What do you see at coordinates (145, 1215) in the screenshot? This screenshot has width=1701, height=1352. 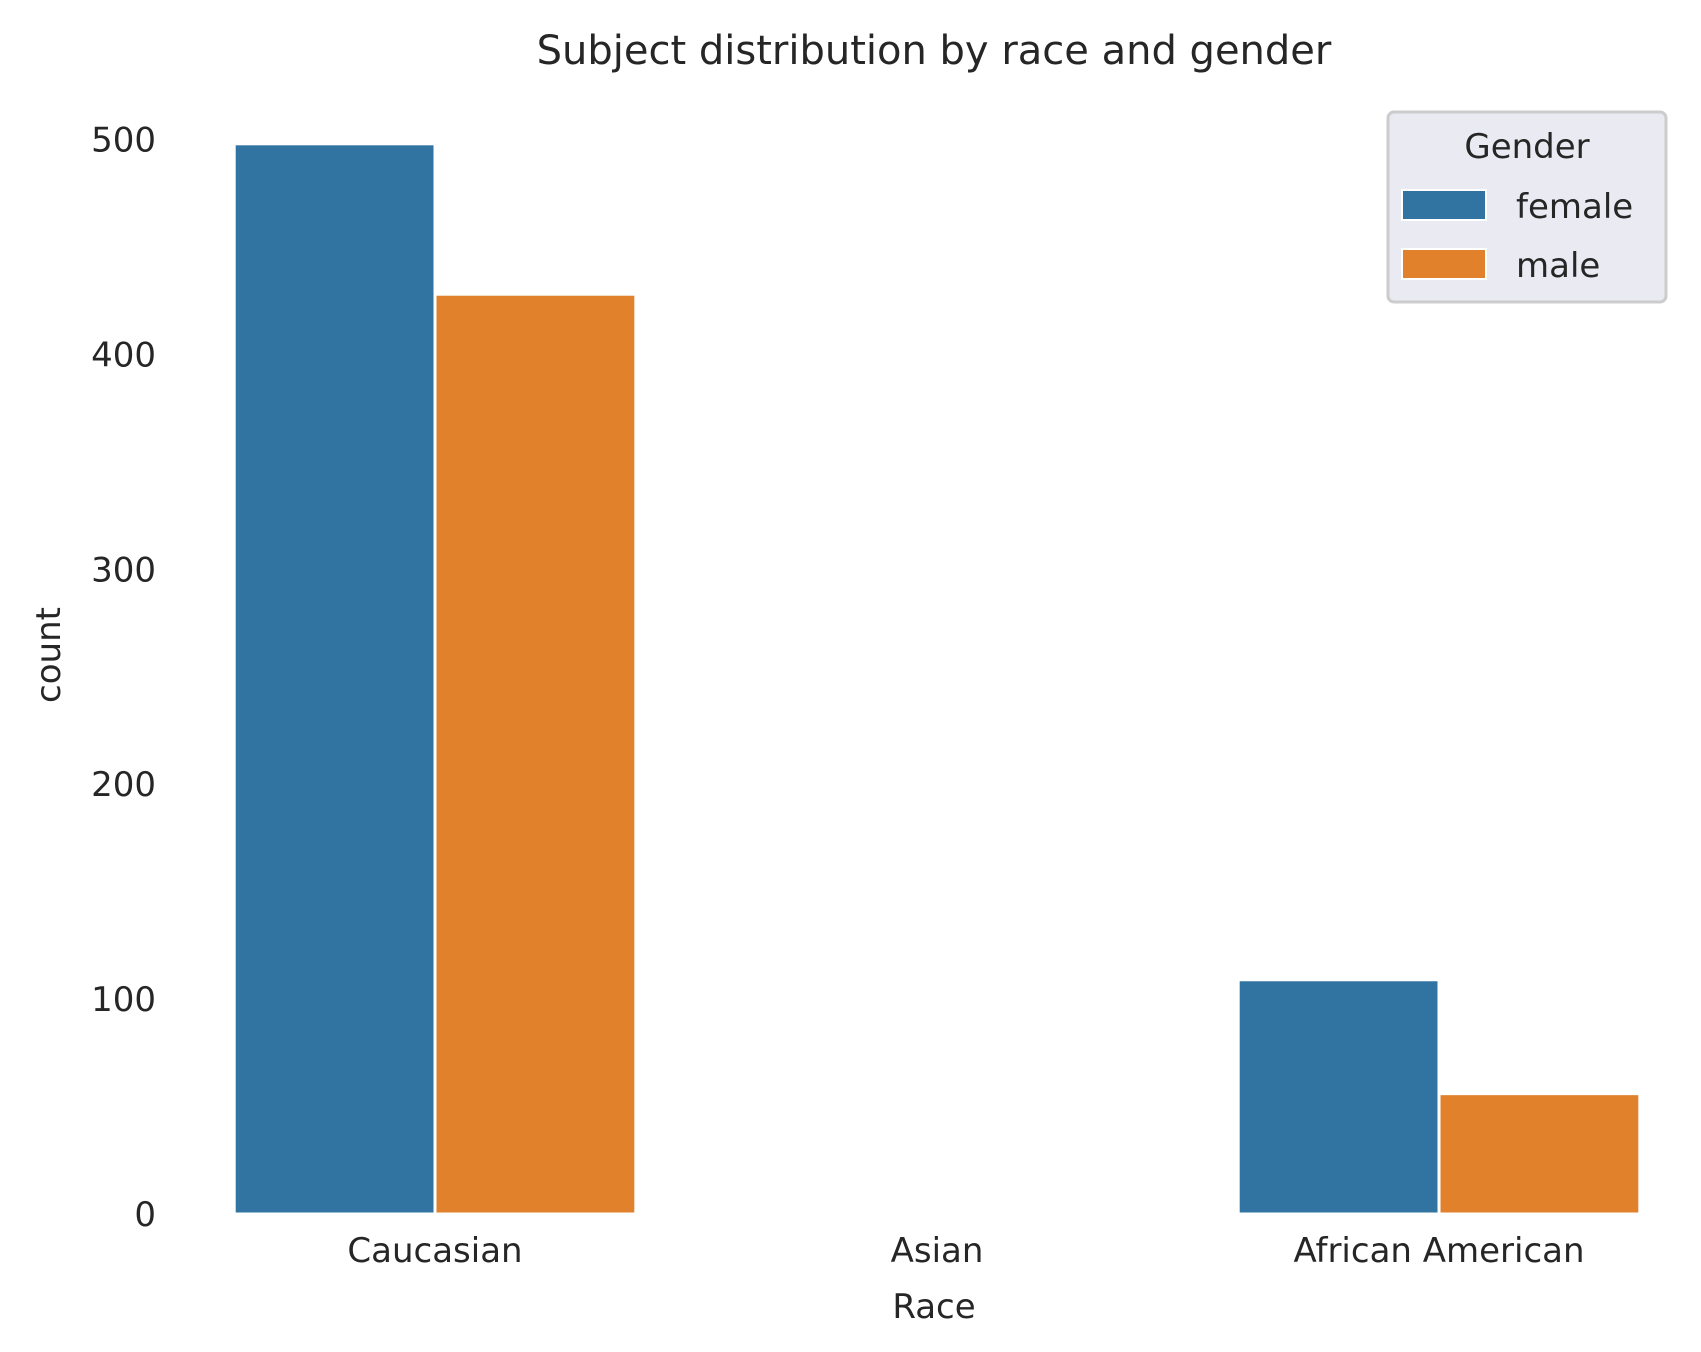 I see `y-tick-label: 0` at bounding box center [145, 1215].